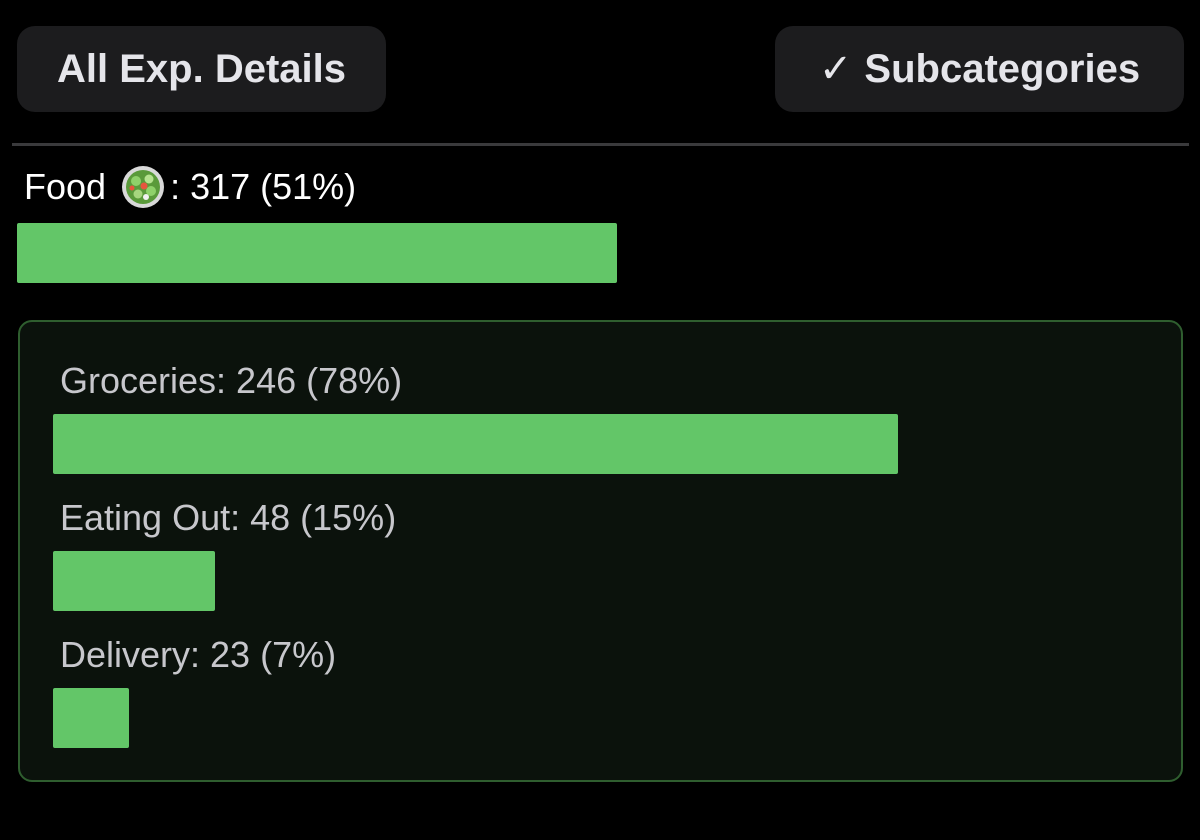  I want to click on subcategories-toggle-button: ✓ Subcategories, so click(979, 69).